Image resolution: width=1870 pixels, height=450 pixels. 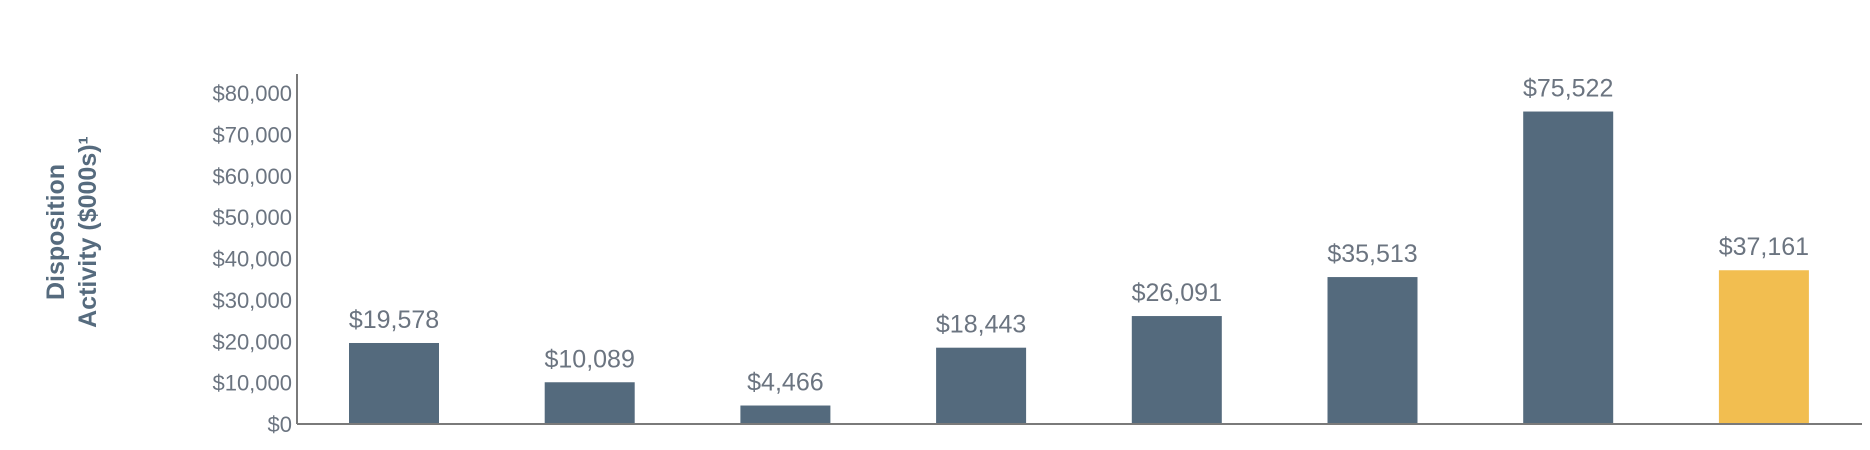 I want to click on bar-data-label: $26,091, so click(x=1177, y=293).